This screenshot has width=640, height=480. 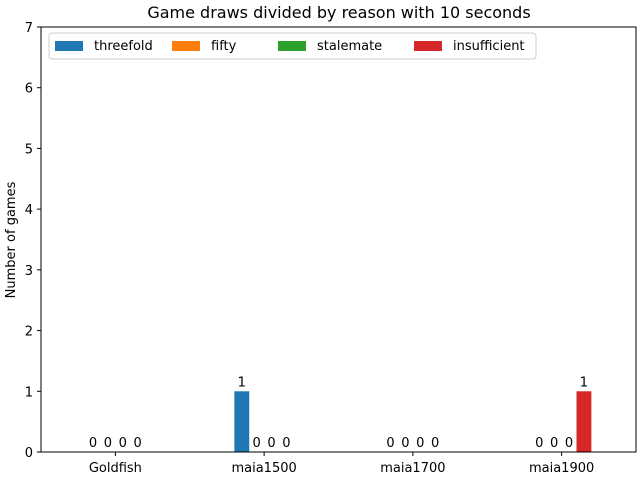 I want to click on y-tick-label: 1, so click(x=29, y=392).